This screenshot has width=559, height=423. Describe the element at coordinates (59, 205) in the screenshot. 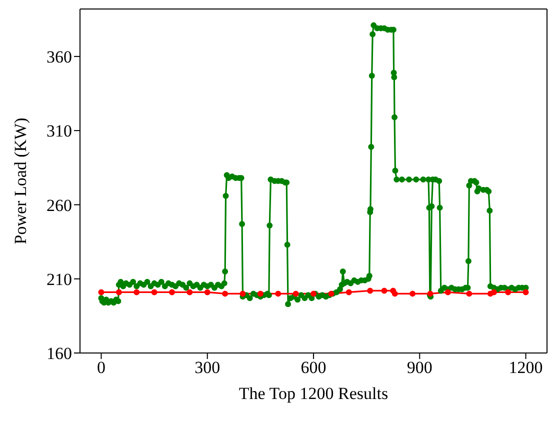

I see `y-tick-label: 260` at that location.